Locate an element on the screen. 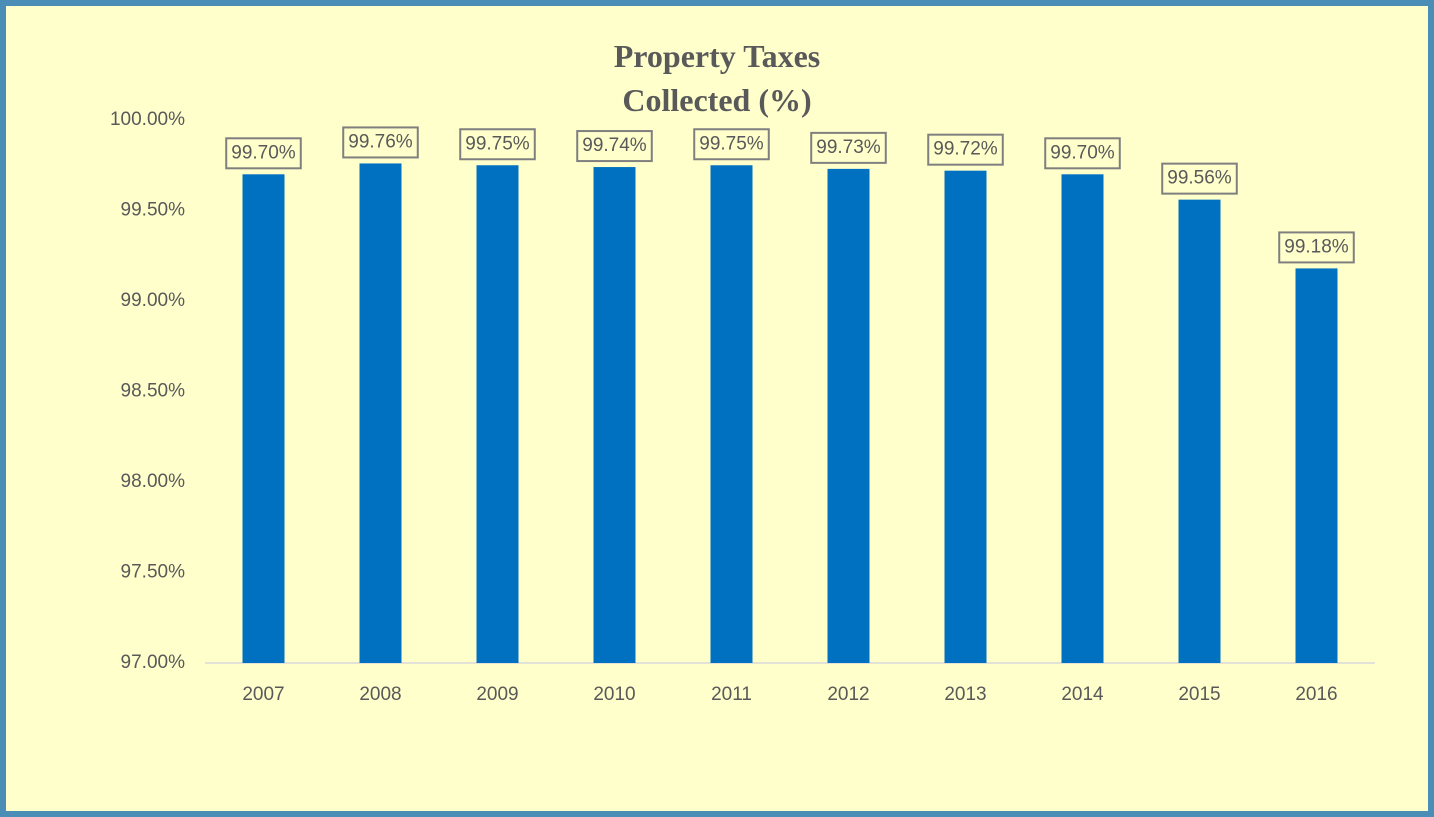 The width and height of the screenshot is (1434, 817). y-tick-label: 99.00% is located at coordinates (153, 300).